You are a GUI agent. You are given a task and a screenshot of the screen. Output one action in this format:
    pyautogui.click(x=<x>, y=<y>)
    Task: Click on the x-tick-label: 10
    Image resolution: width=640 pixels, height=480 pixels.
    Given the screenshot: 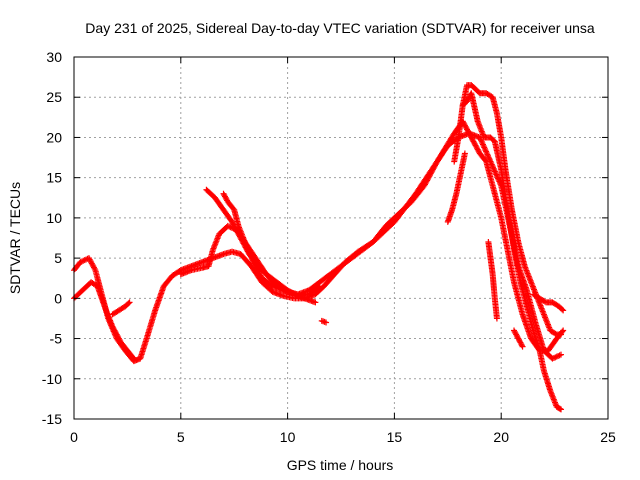 What is the action you would take?
    pyautogui.click(x=288, y=437)
    